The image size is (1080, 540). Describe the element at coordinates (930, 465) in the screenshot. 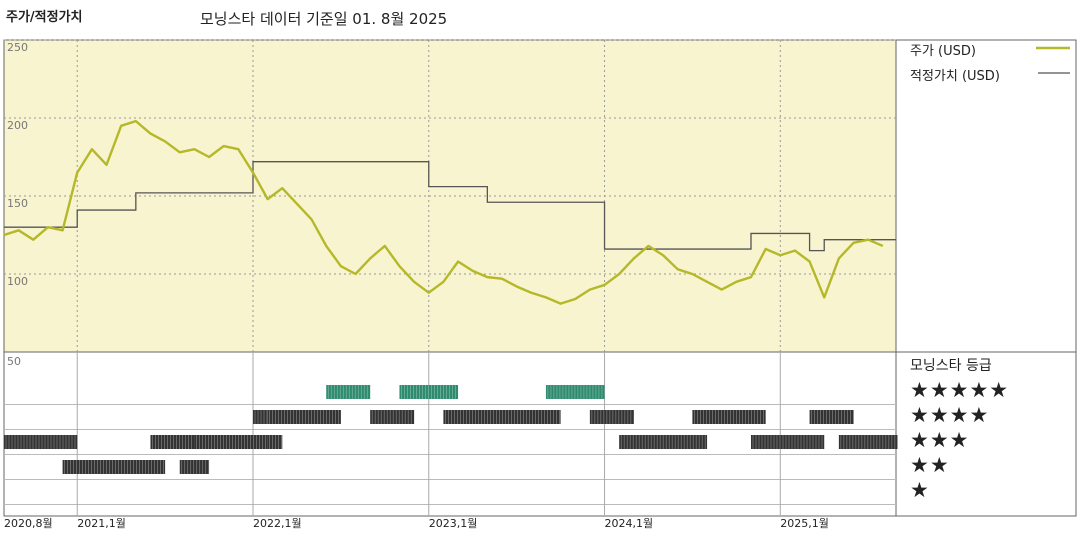

I see `rating-row-2: ★★` at that location.